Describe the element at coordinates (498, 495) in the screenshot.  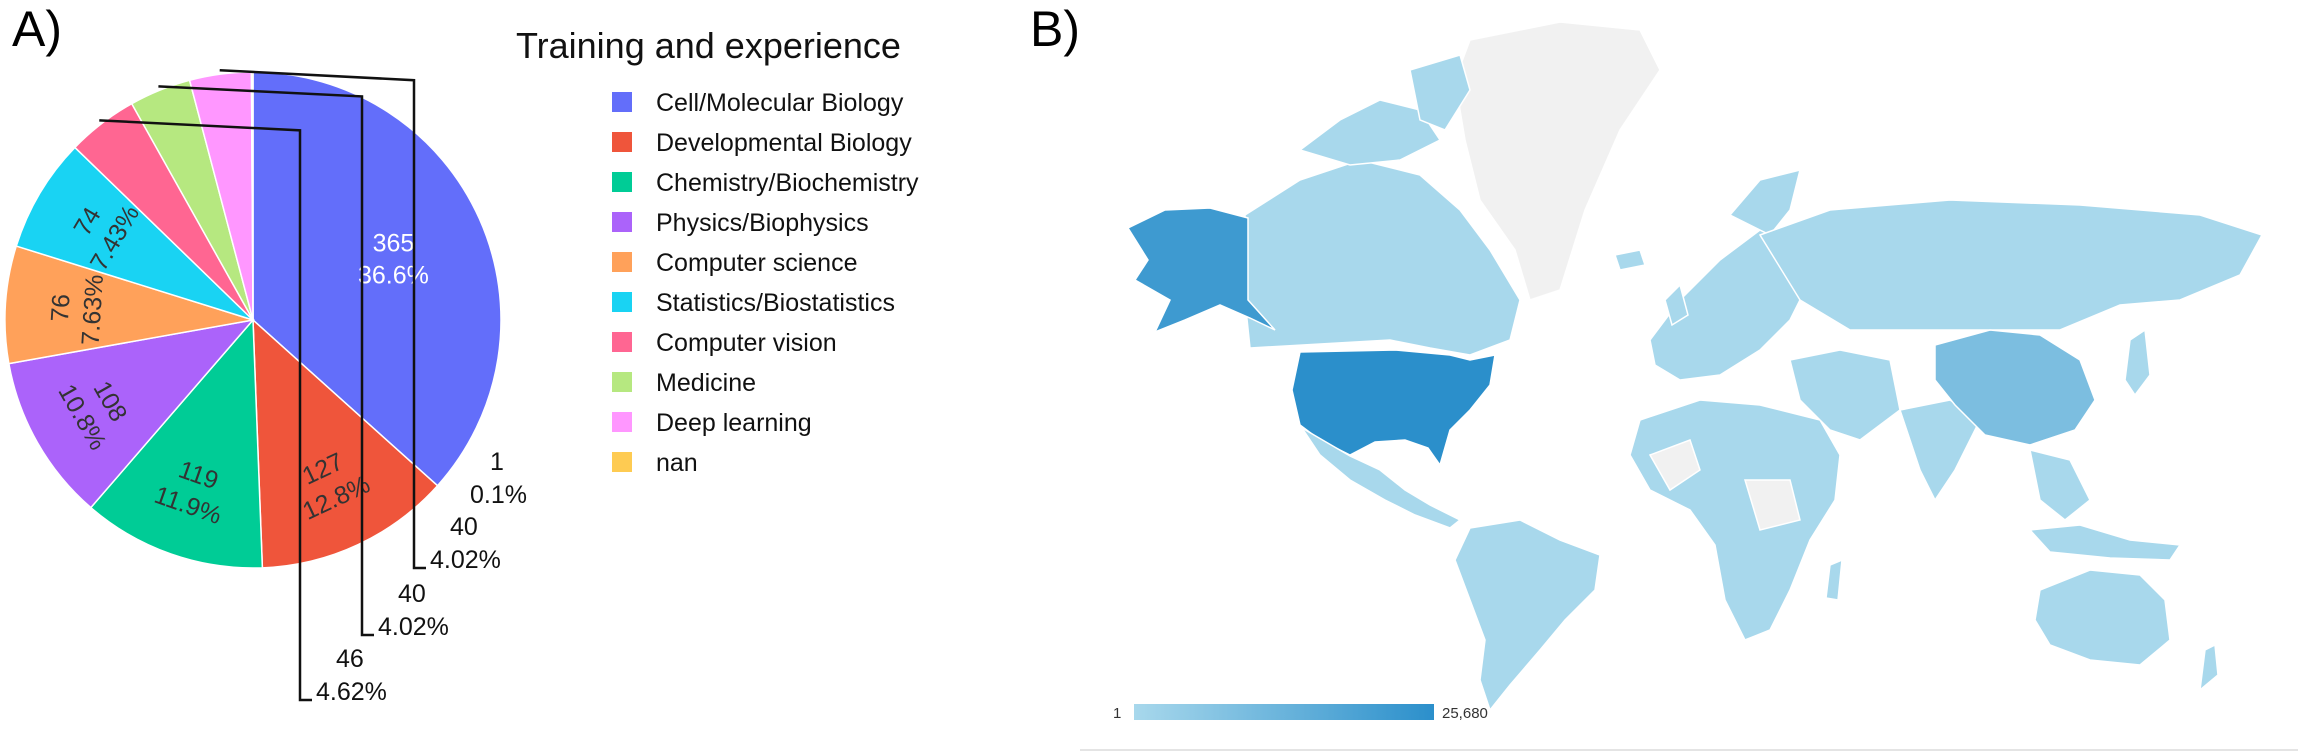
I see `slice-percent-label: 0.1%` at that location.